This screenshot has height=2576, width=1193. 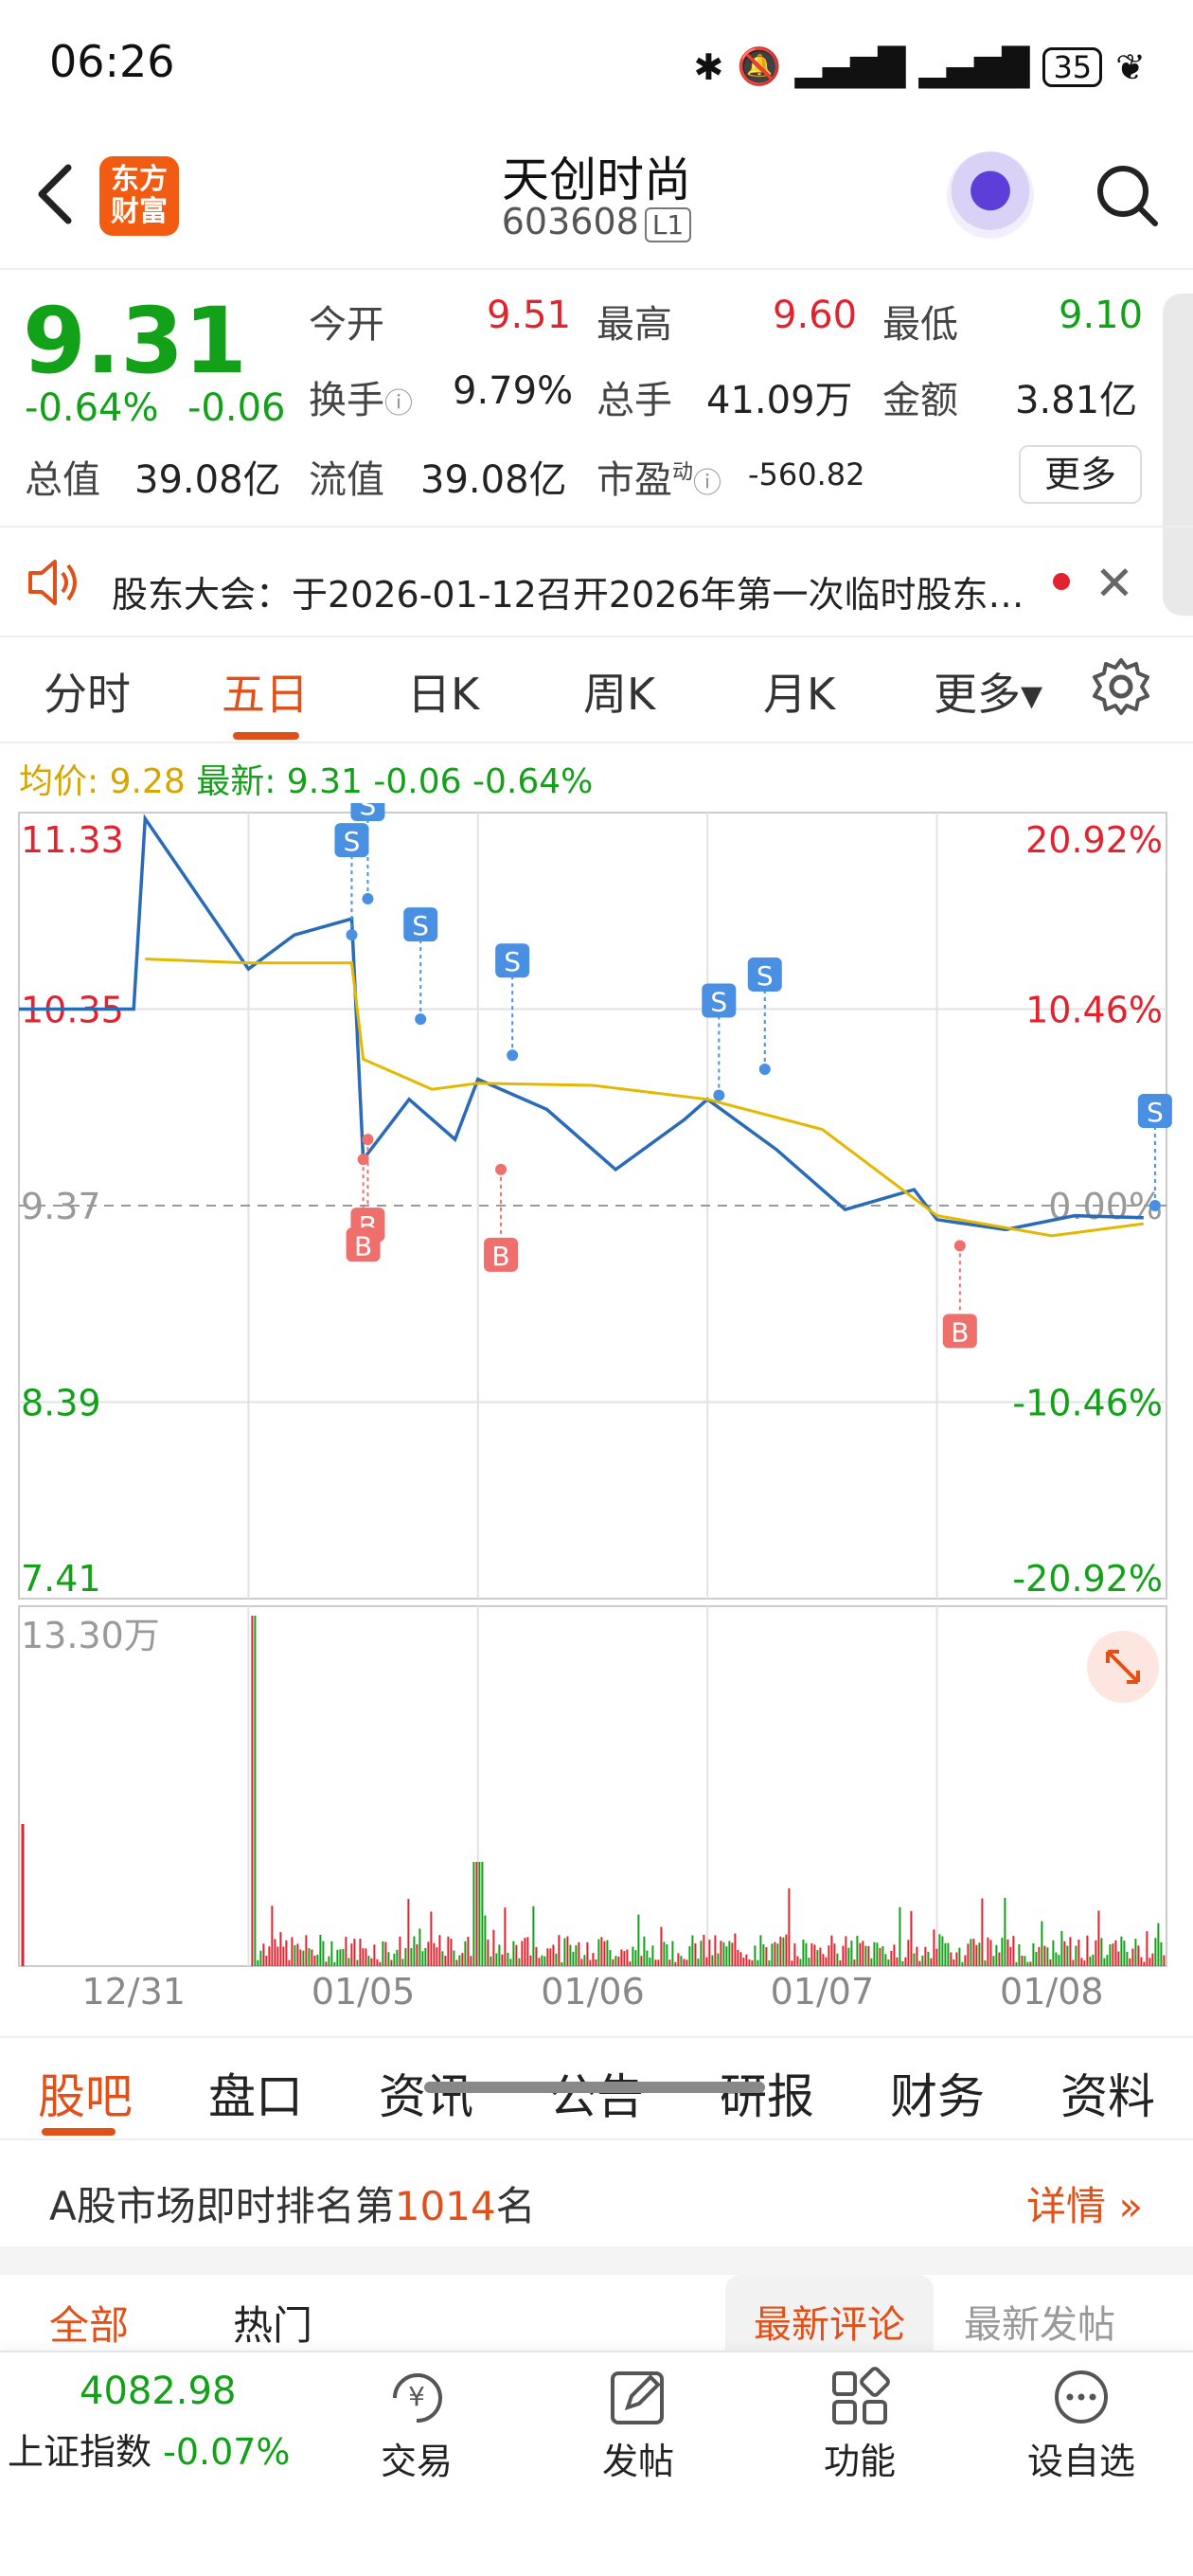 What do you see at coordinates (593, 1991) in the screenshot?
I see `x-axis-label: 01/06` at bounding box center [593, 1991].